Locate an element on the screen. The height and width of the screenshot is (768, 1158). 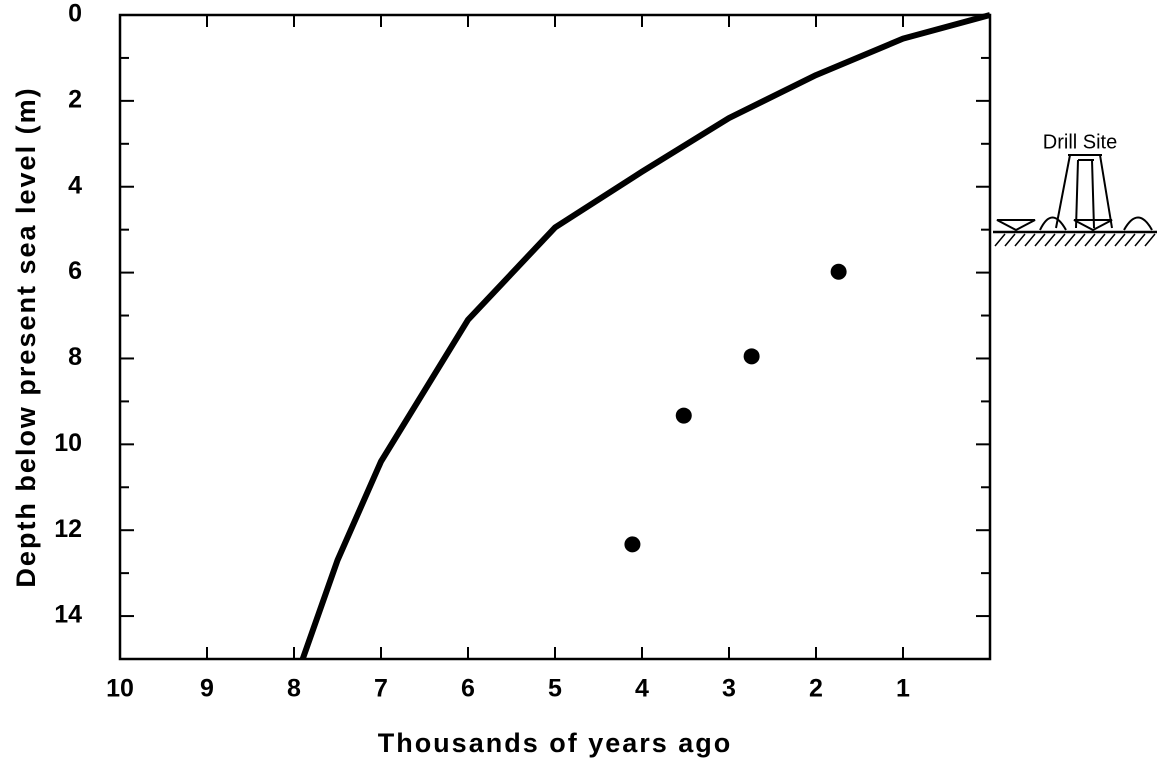
x-tick-label: 8 is located at coordinates (294, 689).